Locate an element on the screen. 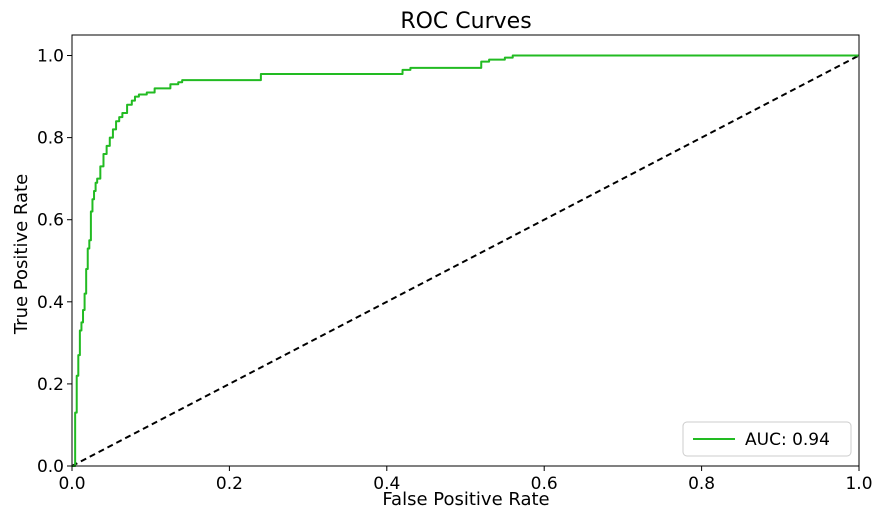 The image size is (876, 512). x-axis-label: False Positive Rate is located at coordinates (465, 499).